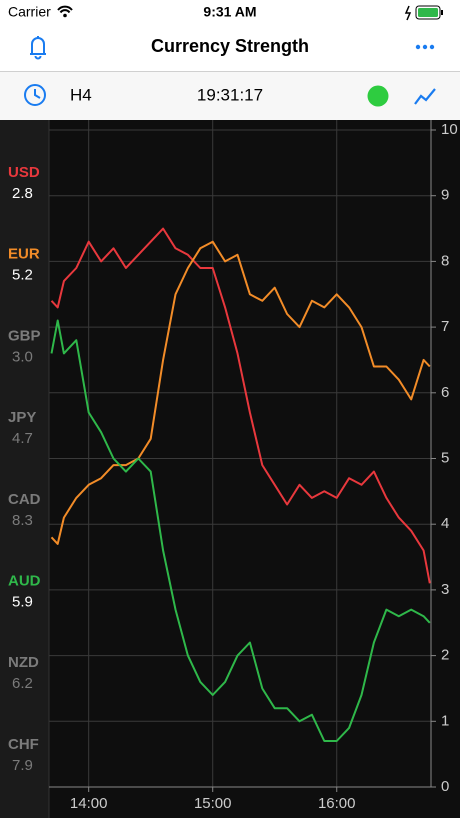  I want to click on battery-level, so click(428, 12).